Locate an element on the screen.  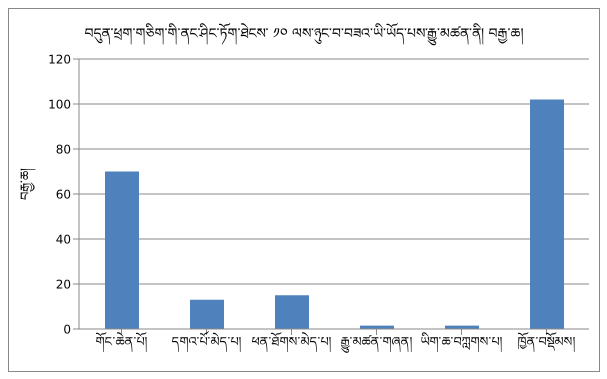
y-tick-label: 80 is located at coordinates (63, 149).